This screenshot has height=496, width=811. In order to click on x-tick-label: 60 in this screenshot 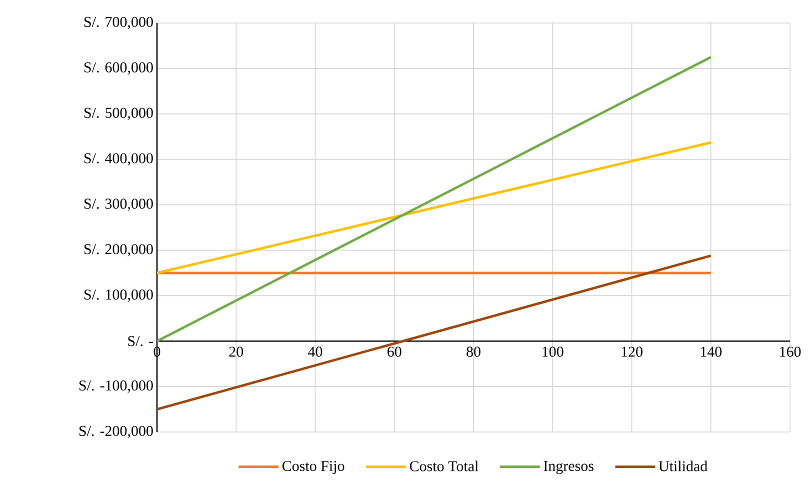, I will do `click(395, 351)`.